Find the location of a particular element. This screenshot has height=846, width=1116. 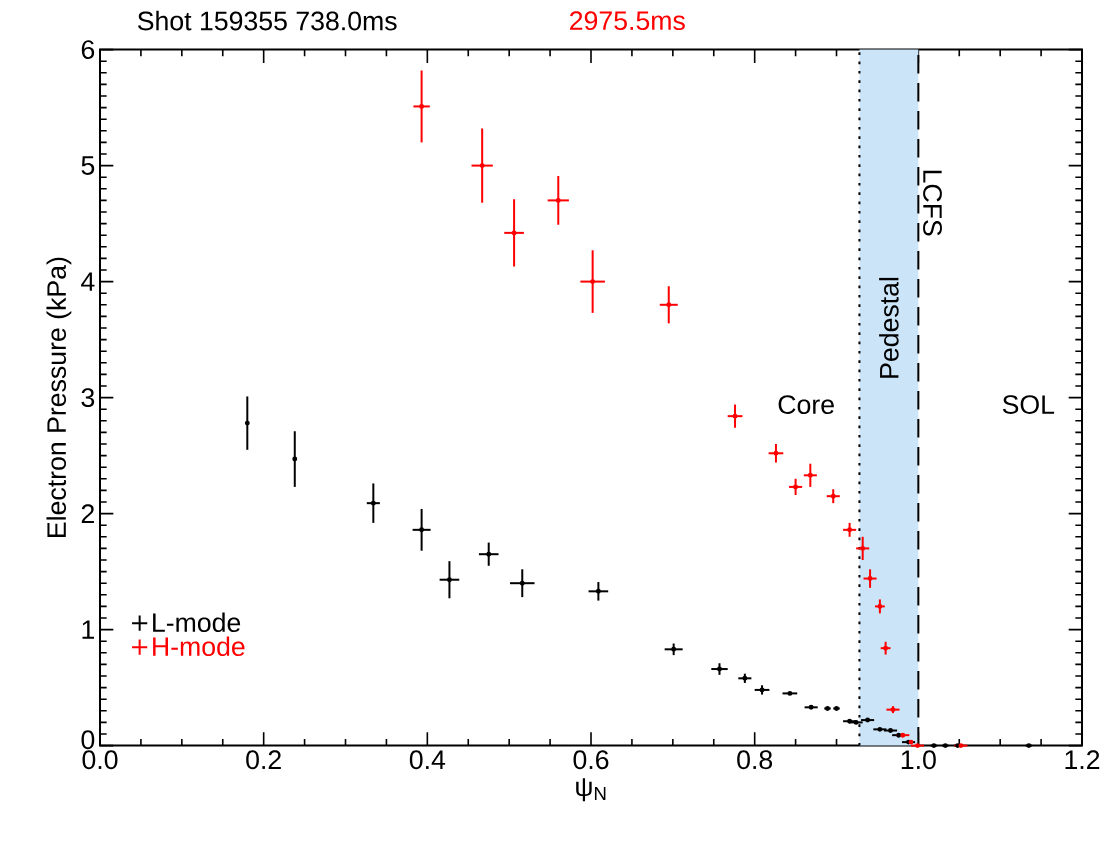

x-tick-label: 0.0 is located at coordinates (100, 760).